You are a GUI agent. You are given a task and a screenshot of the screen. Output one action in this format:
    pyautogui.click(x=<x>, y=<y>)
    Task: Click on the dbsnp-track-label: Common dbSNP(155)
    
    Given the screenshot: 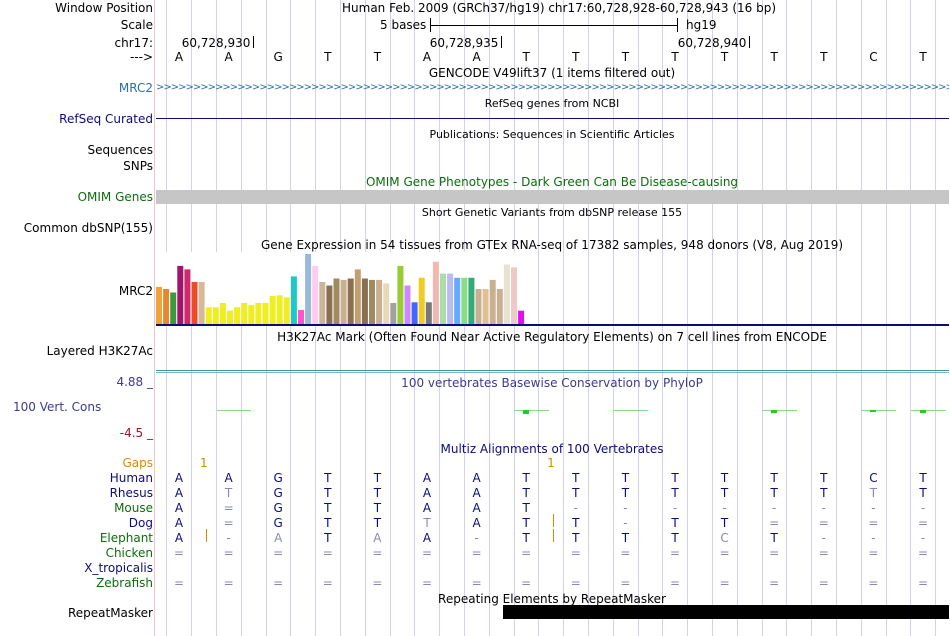 What is the action you would take?
    pyautogui.click(x=88, y=228)
    